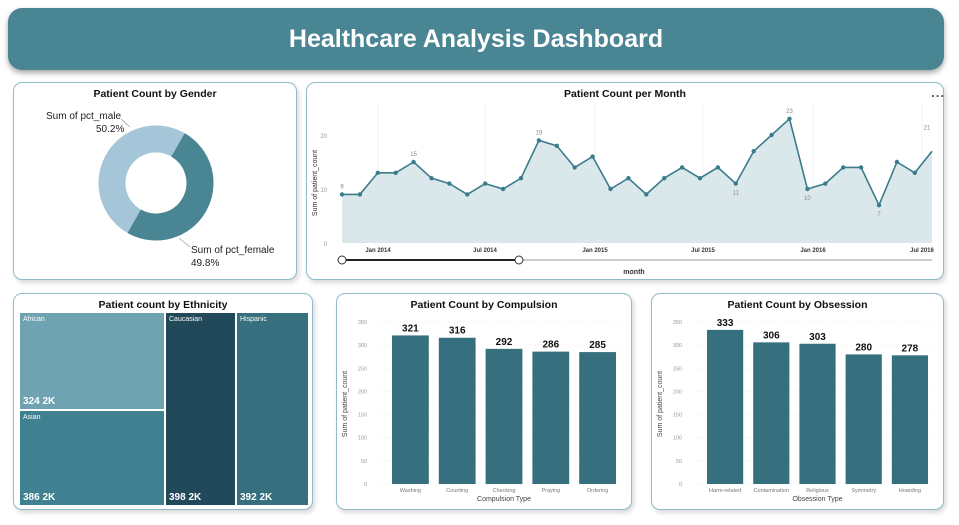  Describe the element at coordinates (725, 491) in the screenshot. I see `x-tick-label: Harm-related` at that location.